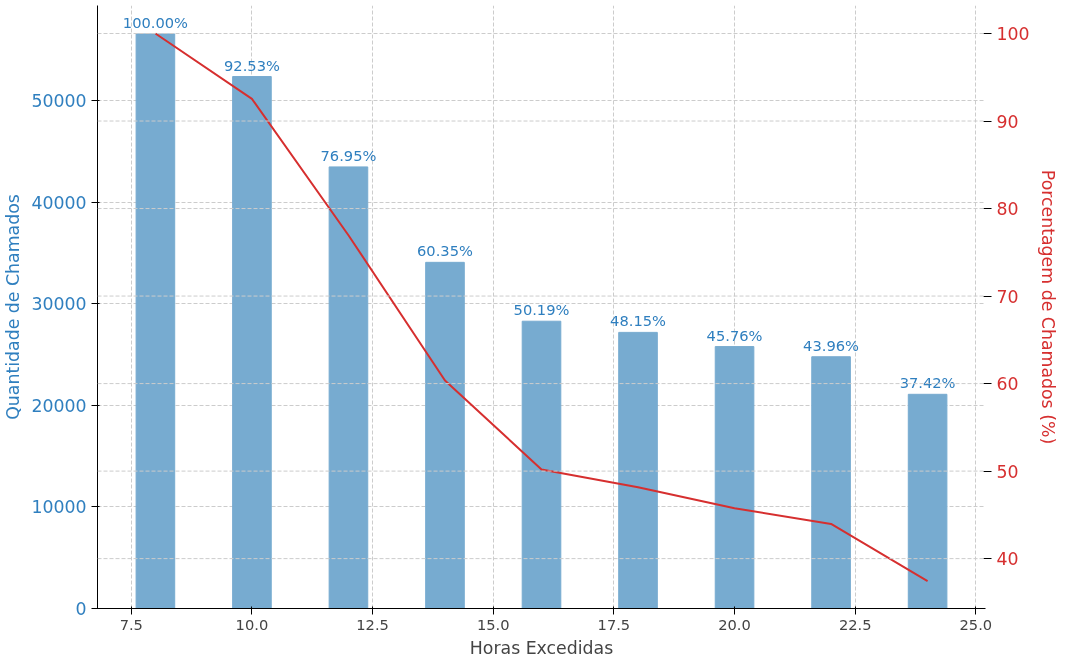 The width and height of the screenshot is (1066, 666). What do you see at coordinates (1007, 121) in the screenshot?
I see `y2-tick-label: 90` at bounding box center [1007, 121].